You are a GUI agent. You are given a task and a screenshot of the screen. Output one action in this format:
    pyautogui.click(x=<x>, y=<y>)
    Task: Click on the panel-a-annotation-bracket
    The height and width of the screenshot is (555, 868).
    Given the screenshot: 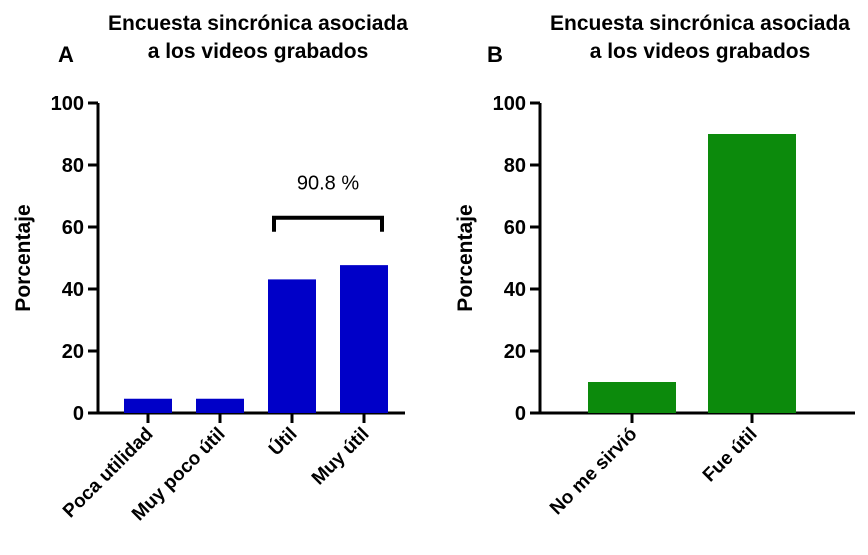 What is the action you would take?
    pyautogui.click(x=328, y=223)
    